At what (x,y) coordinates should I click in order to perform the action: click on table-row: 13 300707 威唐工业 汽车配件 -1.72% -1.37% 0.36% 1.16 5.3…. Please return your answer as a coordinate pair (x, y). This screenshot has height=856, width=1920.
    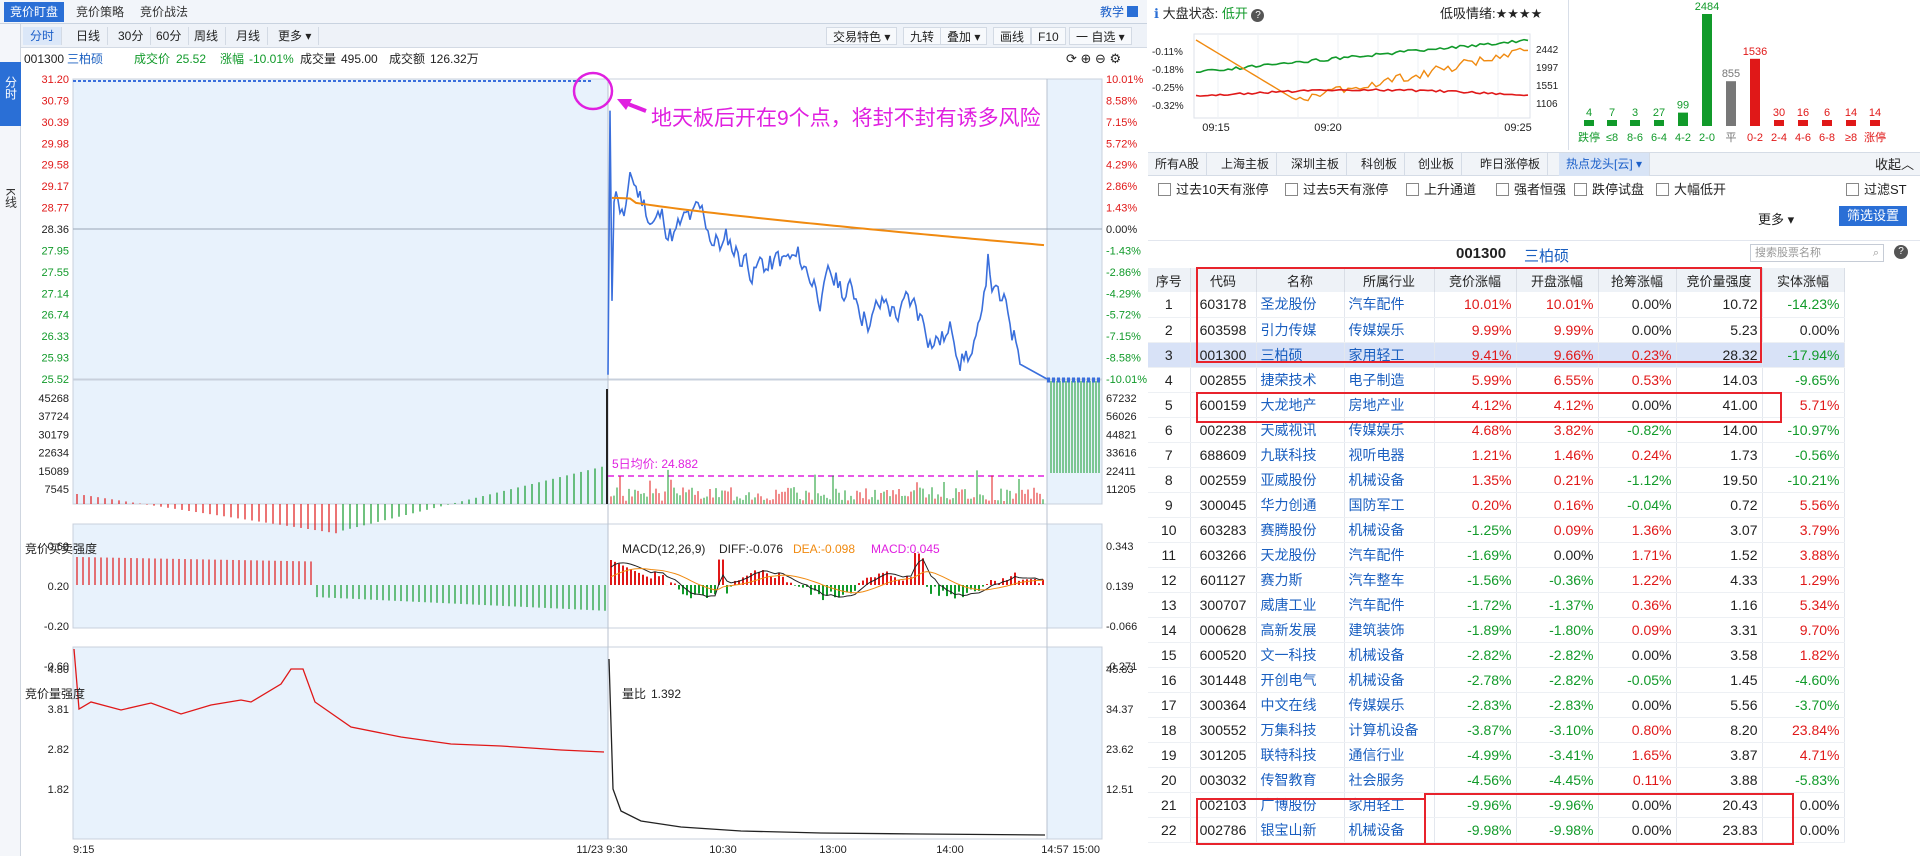
    Looking at the image, I should click on (1496, 605).